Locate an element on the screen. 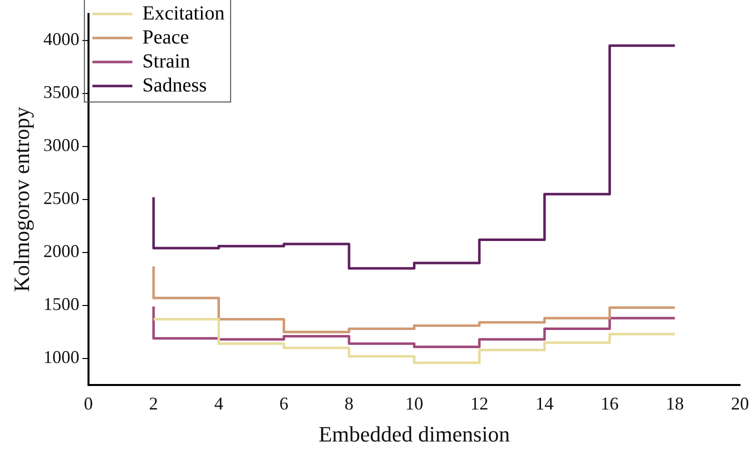 The height and width of the screenshot is (457, 756). y-tick-label: 1500 is located at coordinates (61, 304).